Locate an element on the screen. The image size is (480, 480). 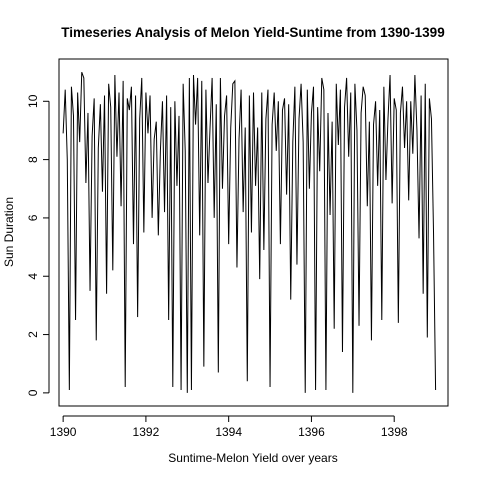
y-tick-label: 2 is located at coordinates (33, 334).